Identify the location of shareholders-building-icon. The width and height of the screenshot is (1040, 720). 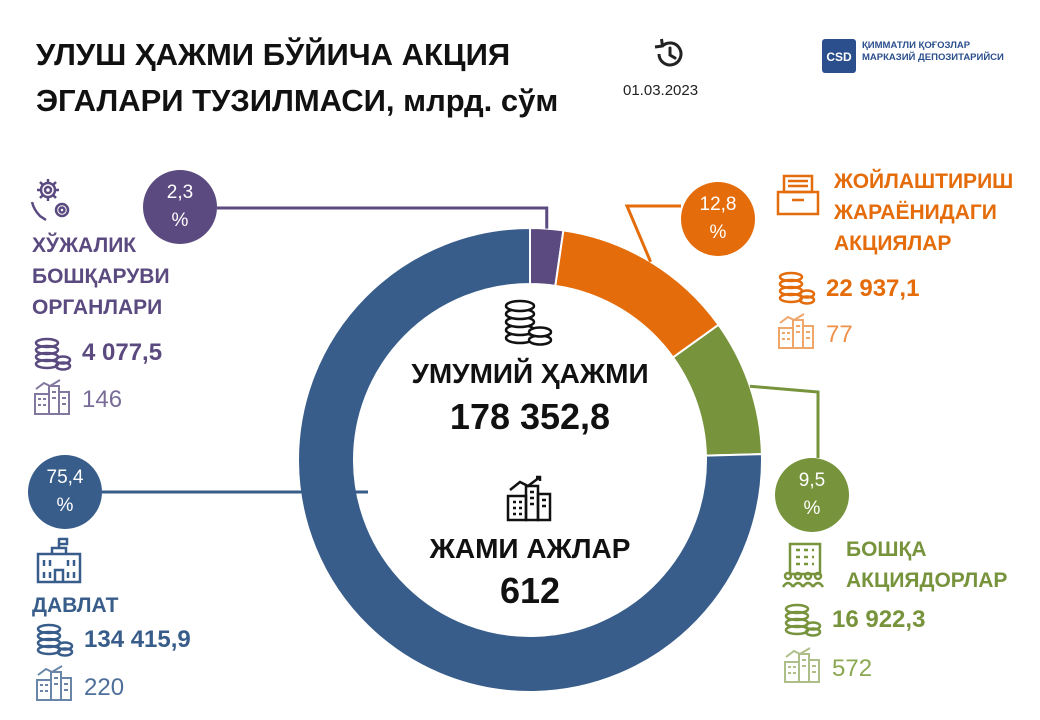
(803, 565).